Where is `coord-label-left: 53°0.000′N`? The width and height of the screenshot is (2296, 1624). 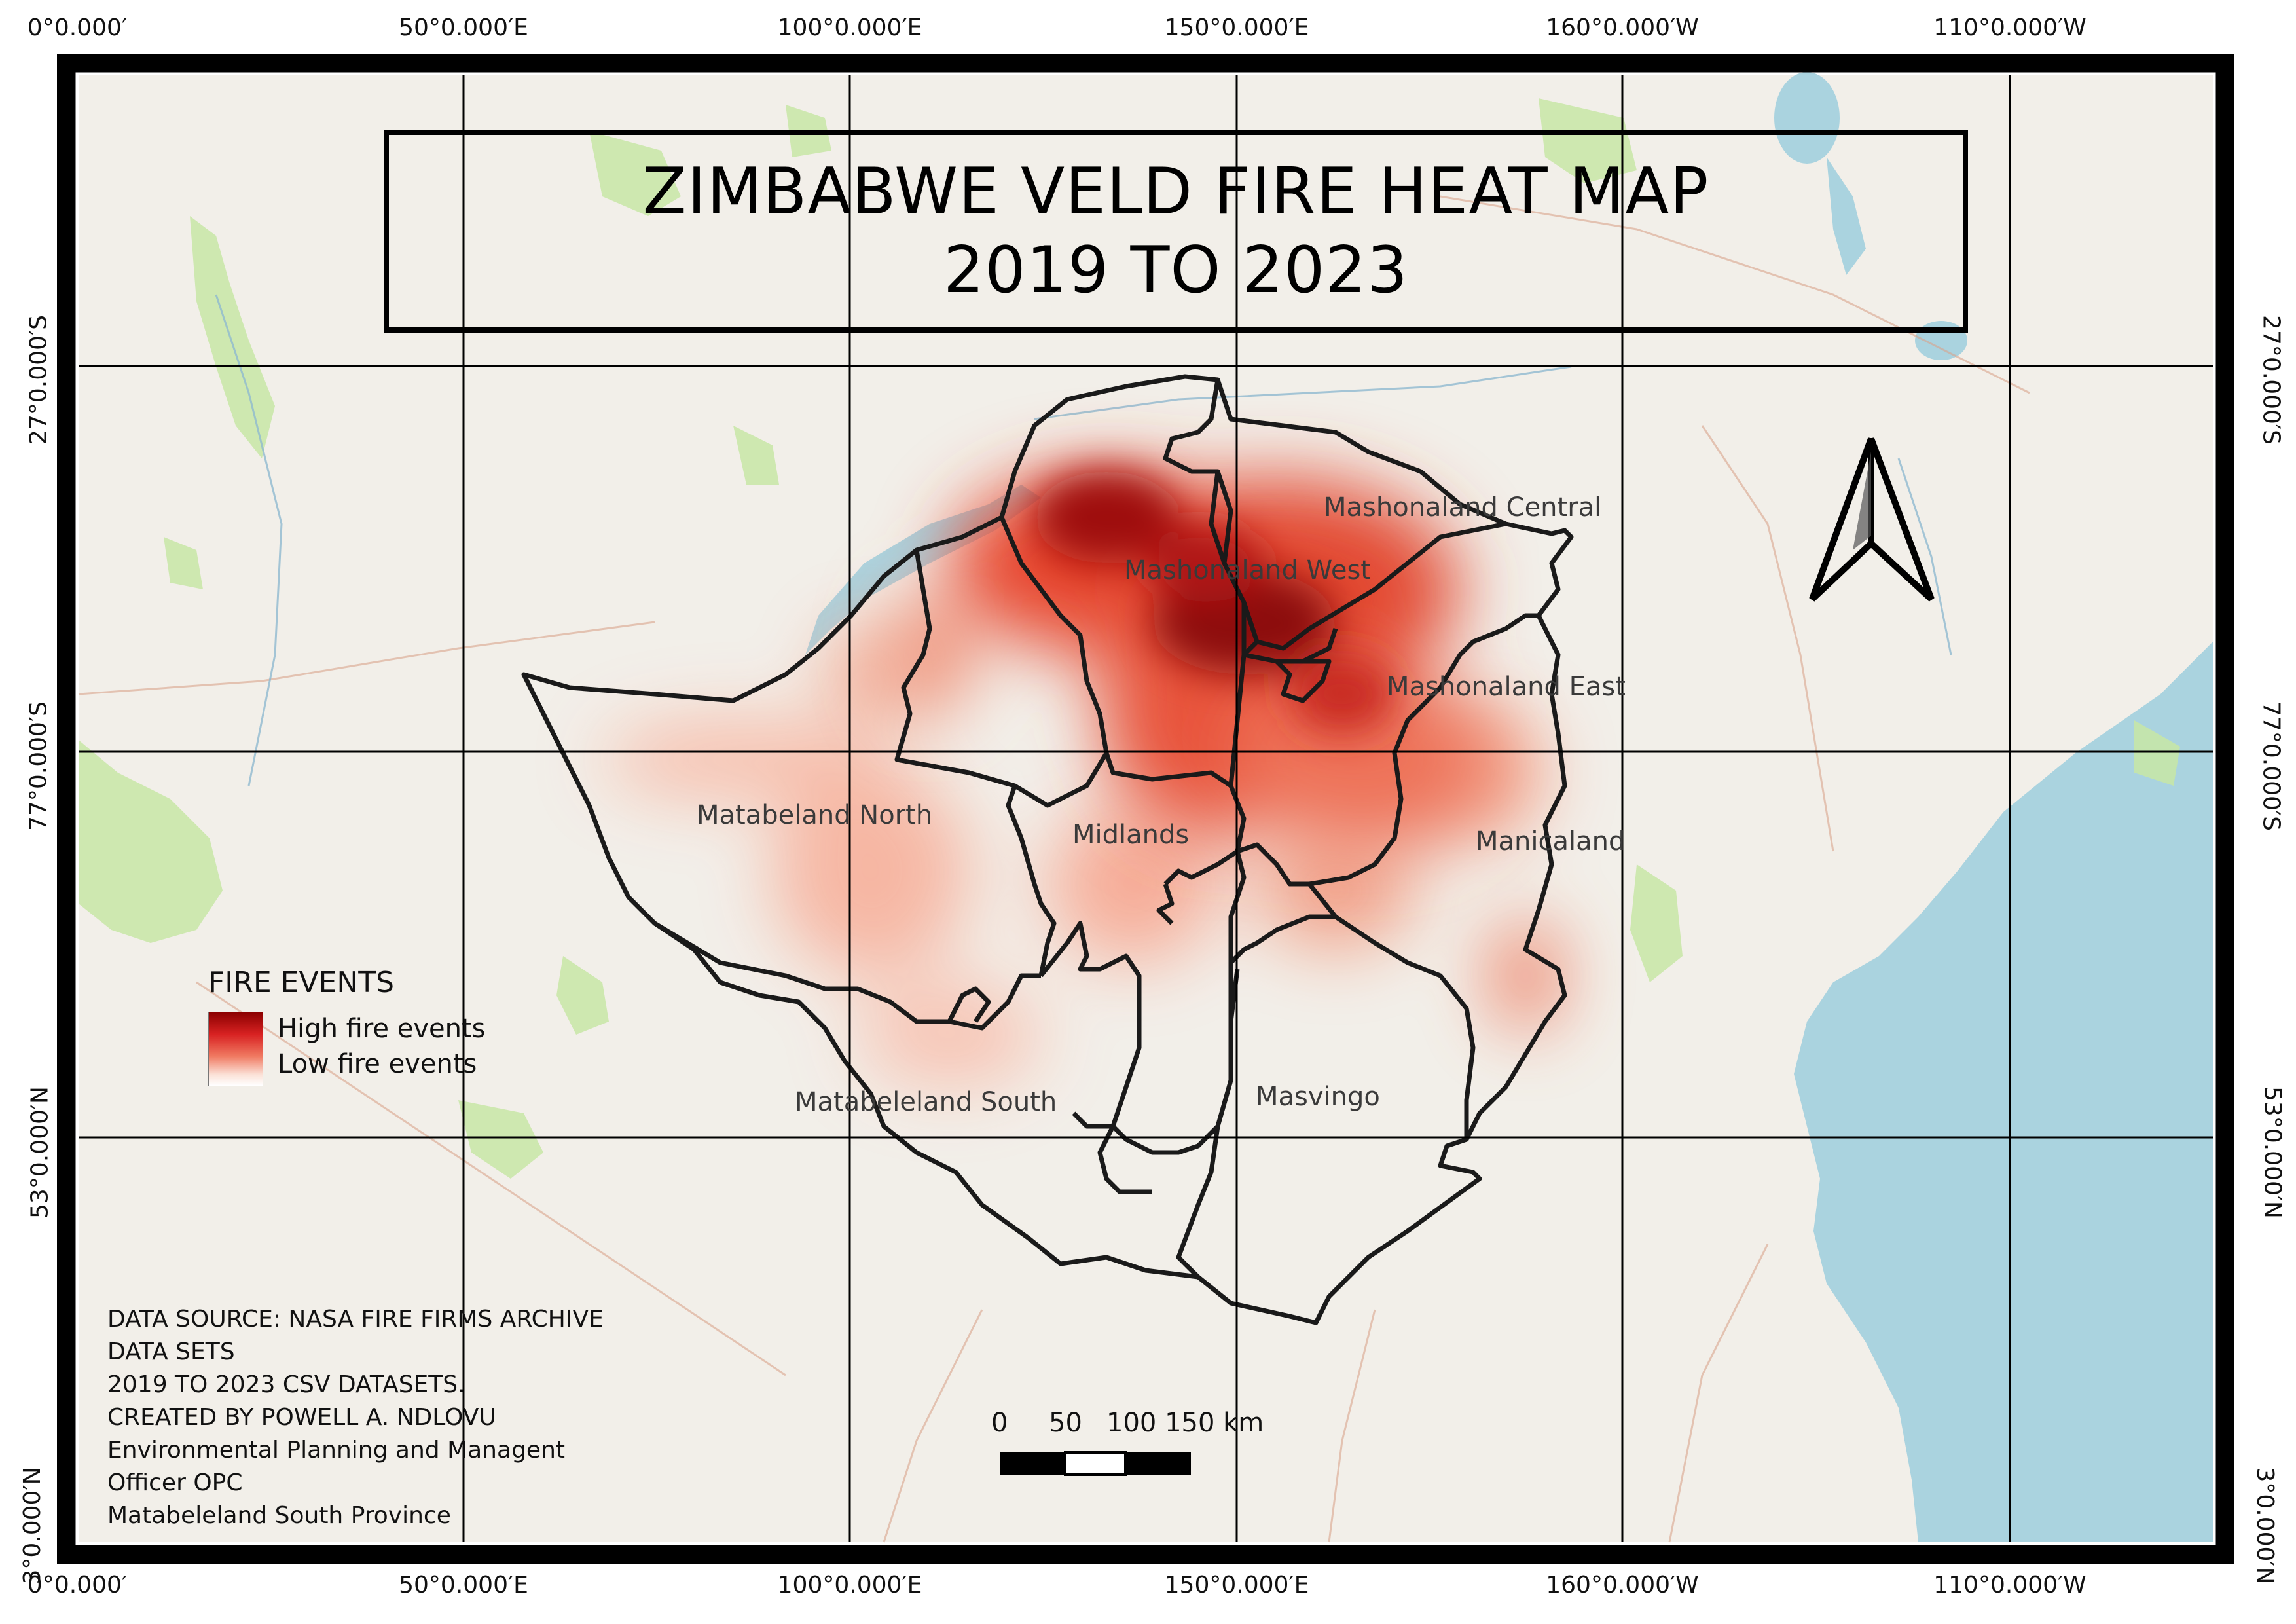
coord-label-left: 53°0.000′N is located at coordinates (40, 1152).